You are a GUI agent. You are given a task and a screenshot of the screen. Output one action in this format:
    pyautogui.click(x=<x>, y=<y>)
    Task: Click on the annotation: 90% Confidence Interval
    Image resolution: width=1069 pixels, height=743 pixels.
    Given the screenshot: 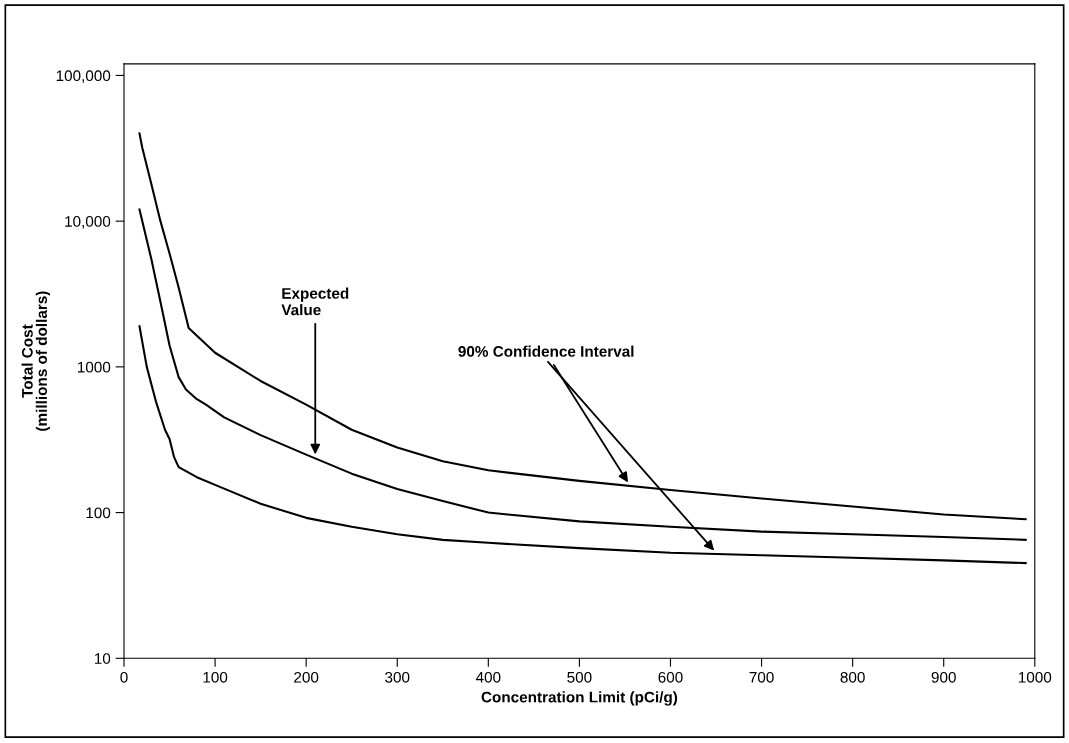 What is the action you would take?
    pyautogui.click(x=546, y=351)
    